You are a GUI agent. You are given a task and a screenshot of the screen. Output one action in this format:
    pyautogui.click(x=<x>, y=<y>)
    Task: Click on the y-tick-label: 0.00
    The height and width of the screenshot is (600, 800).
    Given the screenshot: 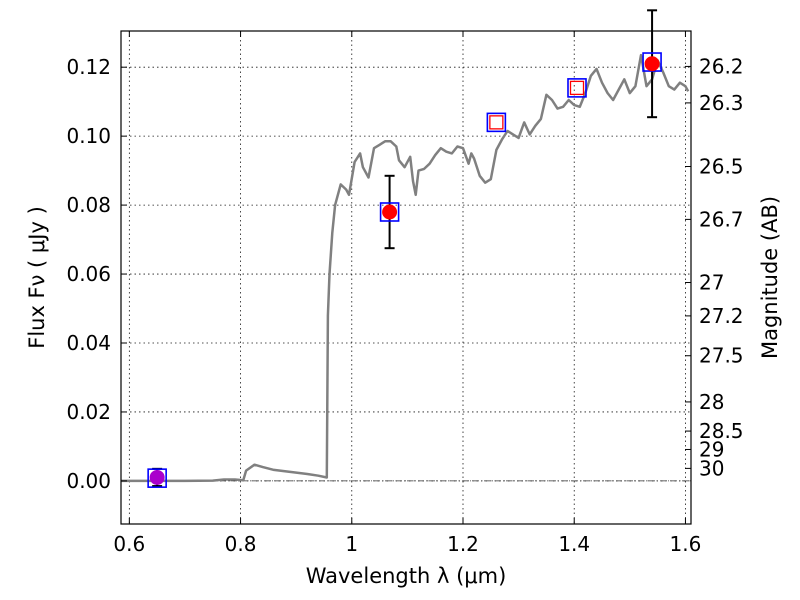 What is the action you would take?
    pyautogui.click(x=88, y=481)
    